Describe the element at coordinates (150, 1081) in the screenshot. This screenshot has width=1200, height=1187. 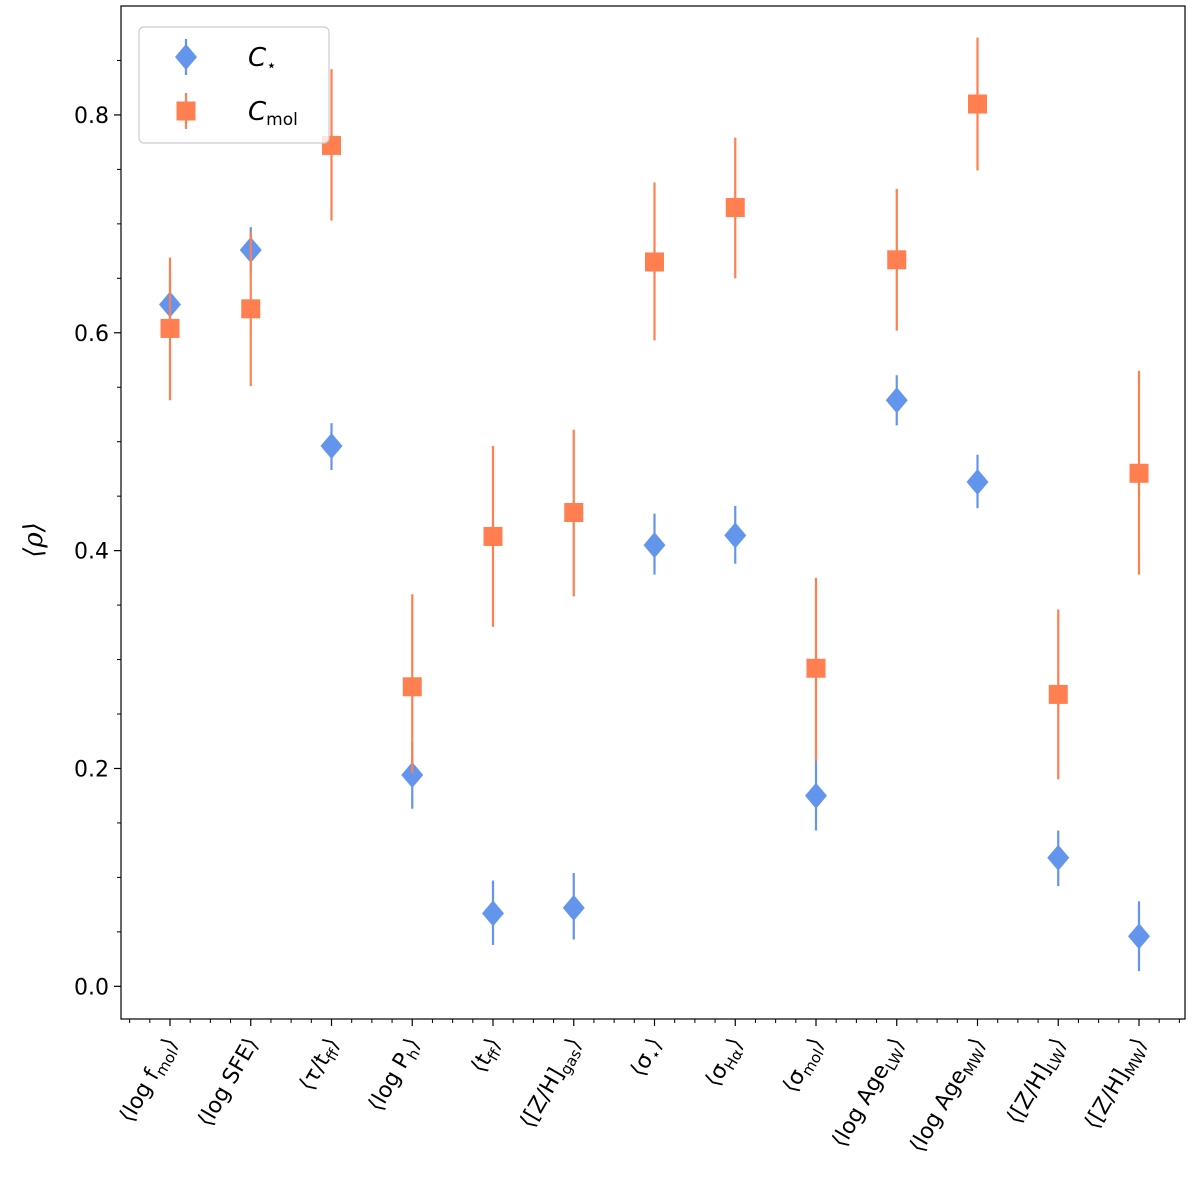
I see `x-tick-label: ⟨log fmol⟩` at that location.